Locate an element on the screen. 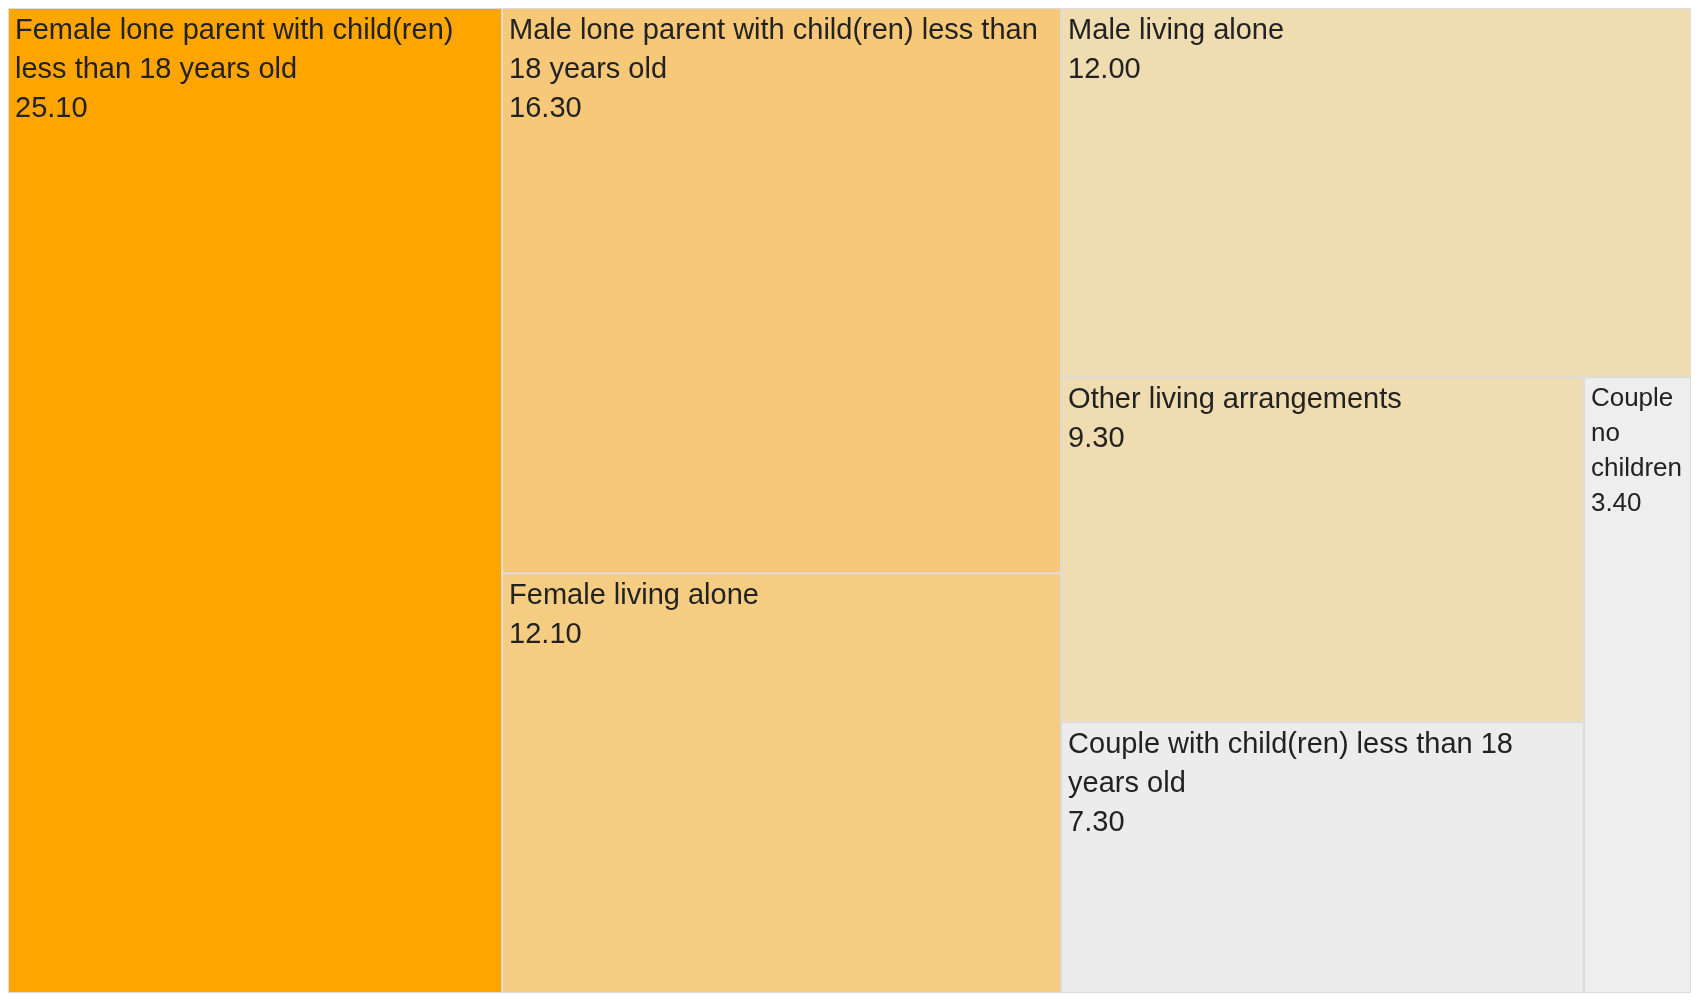 The height and width of the screenshot is (1003, 1699). category-label: Male lone parent with child(ren) less than 18 years old is located at coordinates (773, 48).